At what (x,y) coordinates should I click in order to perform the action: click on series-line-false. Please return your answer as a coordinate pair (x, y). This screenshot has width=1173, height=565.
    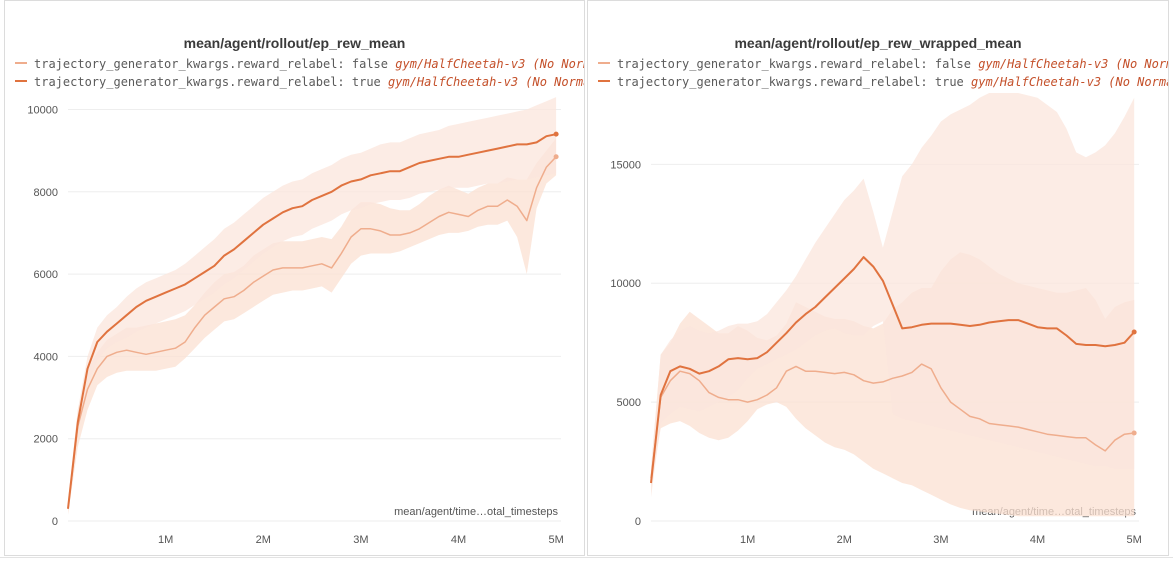
    Looking at the image, I should click on (892, 421).